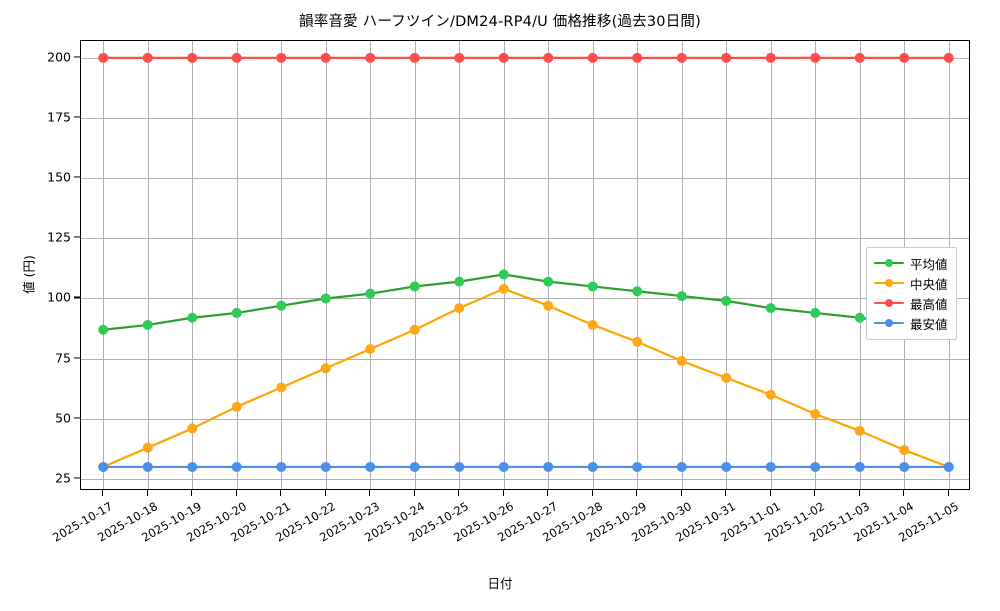 This screenshot has width=1000, height=611. Describe the element at coordinates (929, 284) in the screenshot. I see `legend-label: 中央値` at that location.